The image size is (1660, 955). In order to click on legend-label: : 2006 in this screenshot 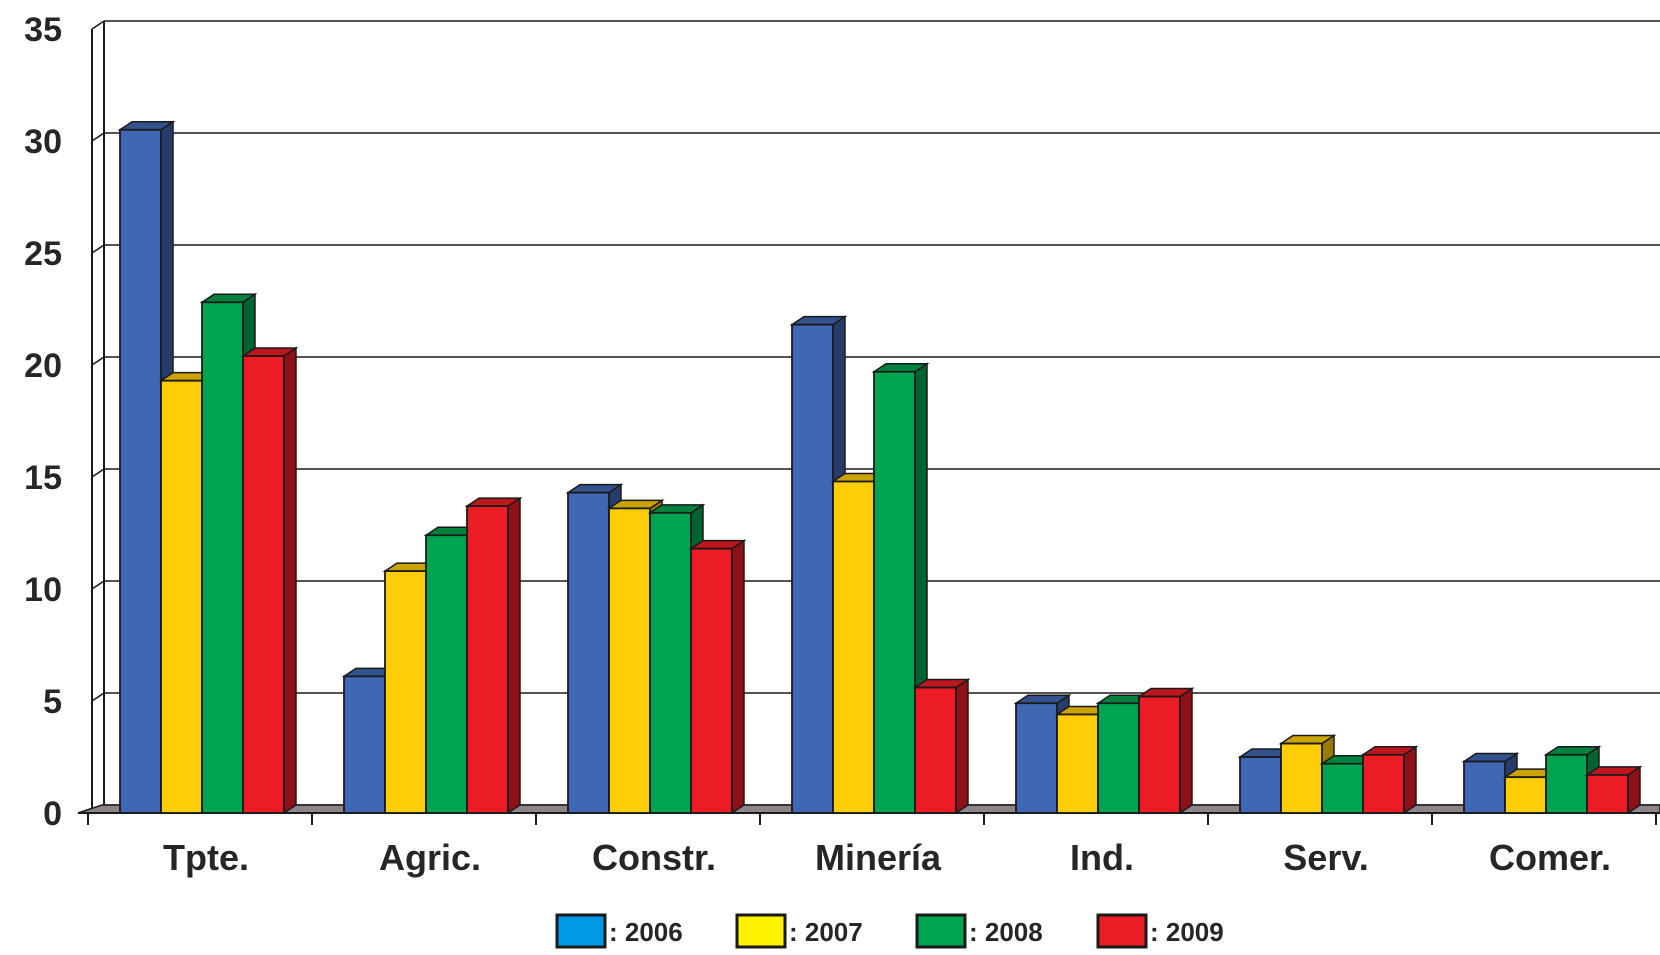, I will do `click(646, 932)`.